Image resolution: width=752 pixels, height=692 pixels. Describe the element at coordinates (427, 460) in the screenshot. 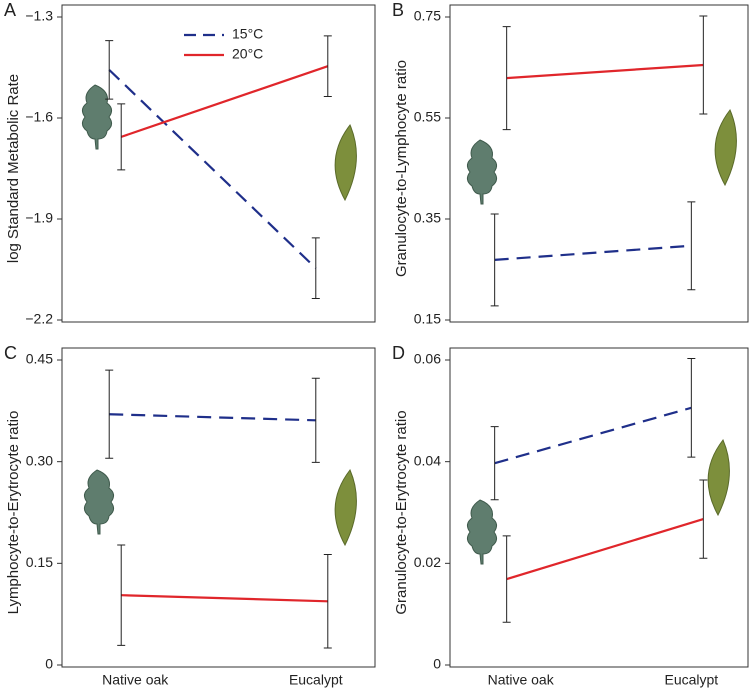

I see `y-tick-label: 0.04` at that location.